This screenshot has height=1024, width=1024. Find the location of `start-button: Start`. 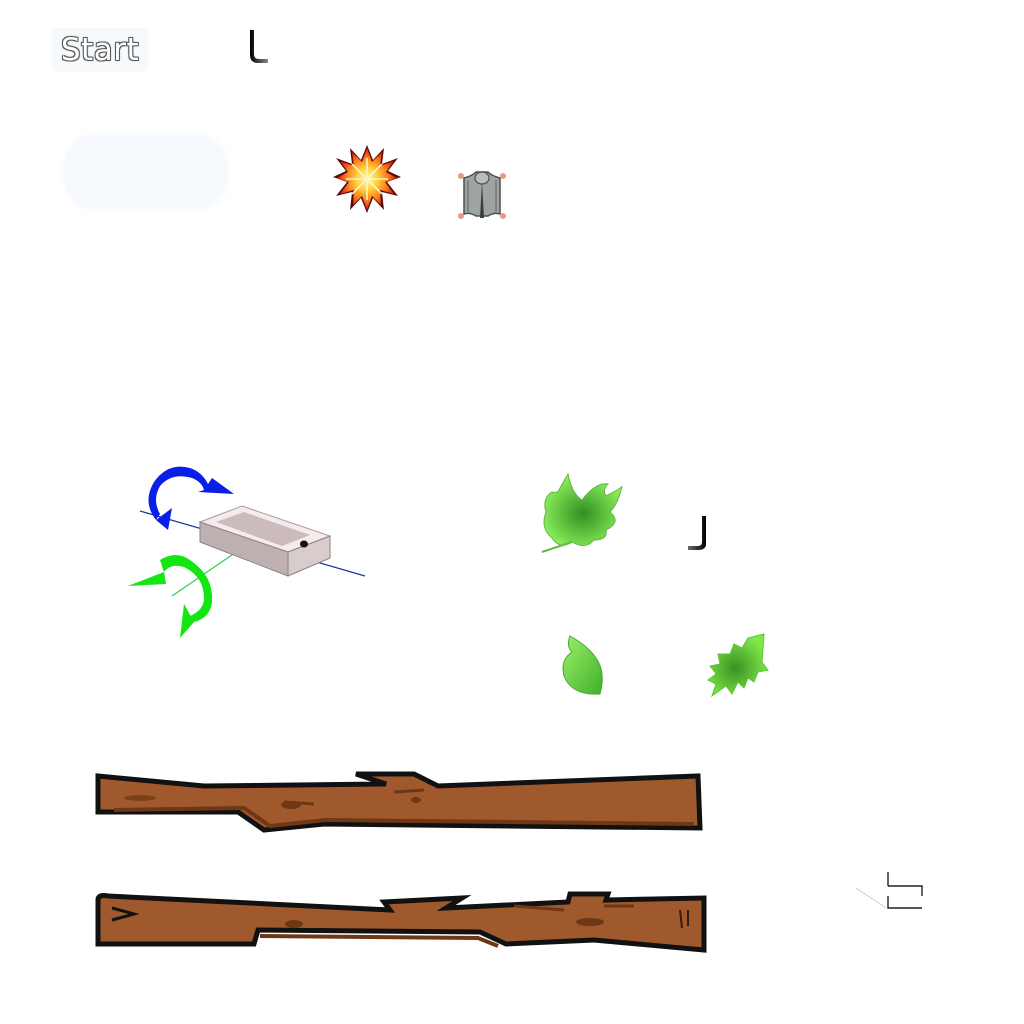

start-button: Start is located at coordinates (100, 50).